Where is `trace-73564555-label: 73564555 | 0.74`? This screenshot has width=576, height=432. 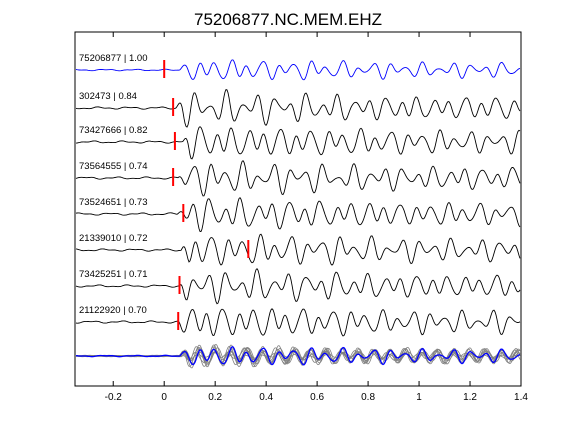
trace-73564555-label: 73564555 | 0.74 is located at coordinates (113, 166).